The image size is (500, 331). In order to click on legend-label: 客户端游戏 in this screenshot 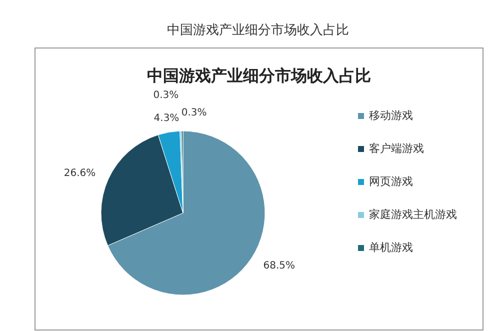, I will do `click(396, 149)`.